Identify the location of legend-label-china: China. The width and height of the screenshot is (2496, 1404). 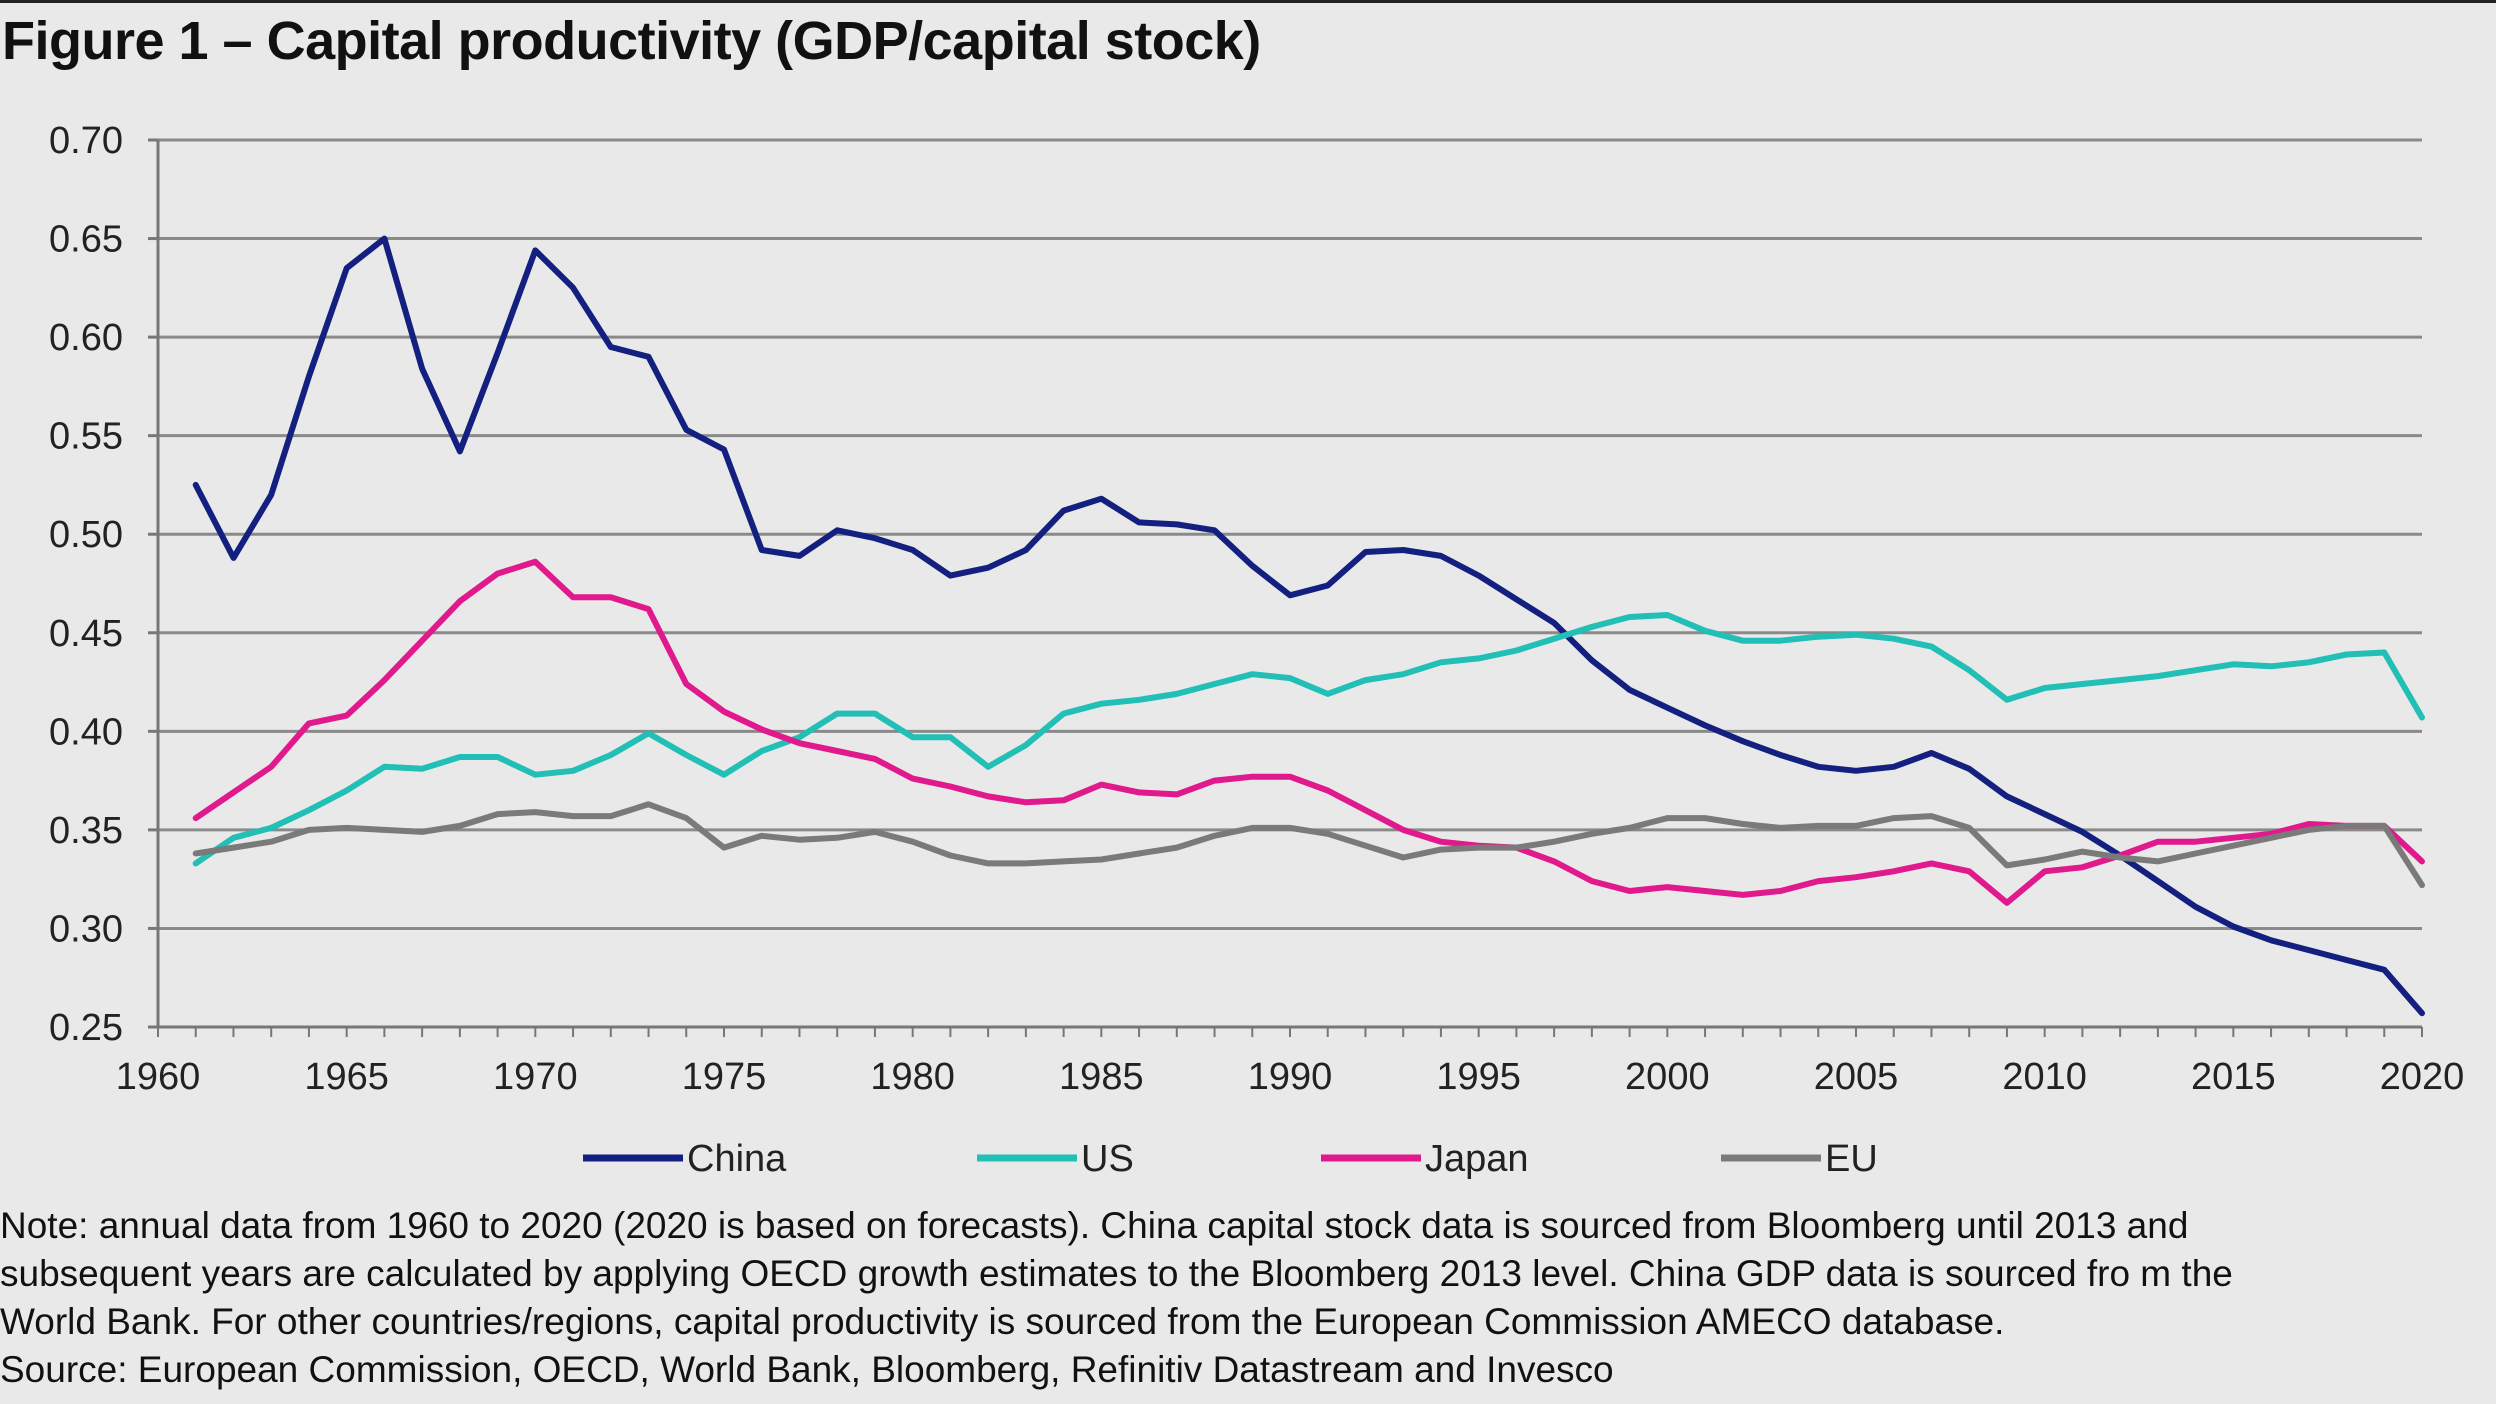
(737, 1159).